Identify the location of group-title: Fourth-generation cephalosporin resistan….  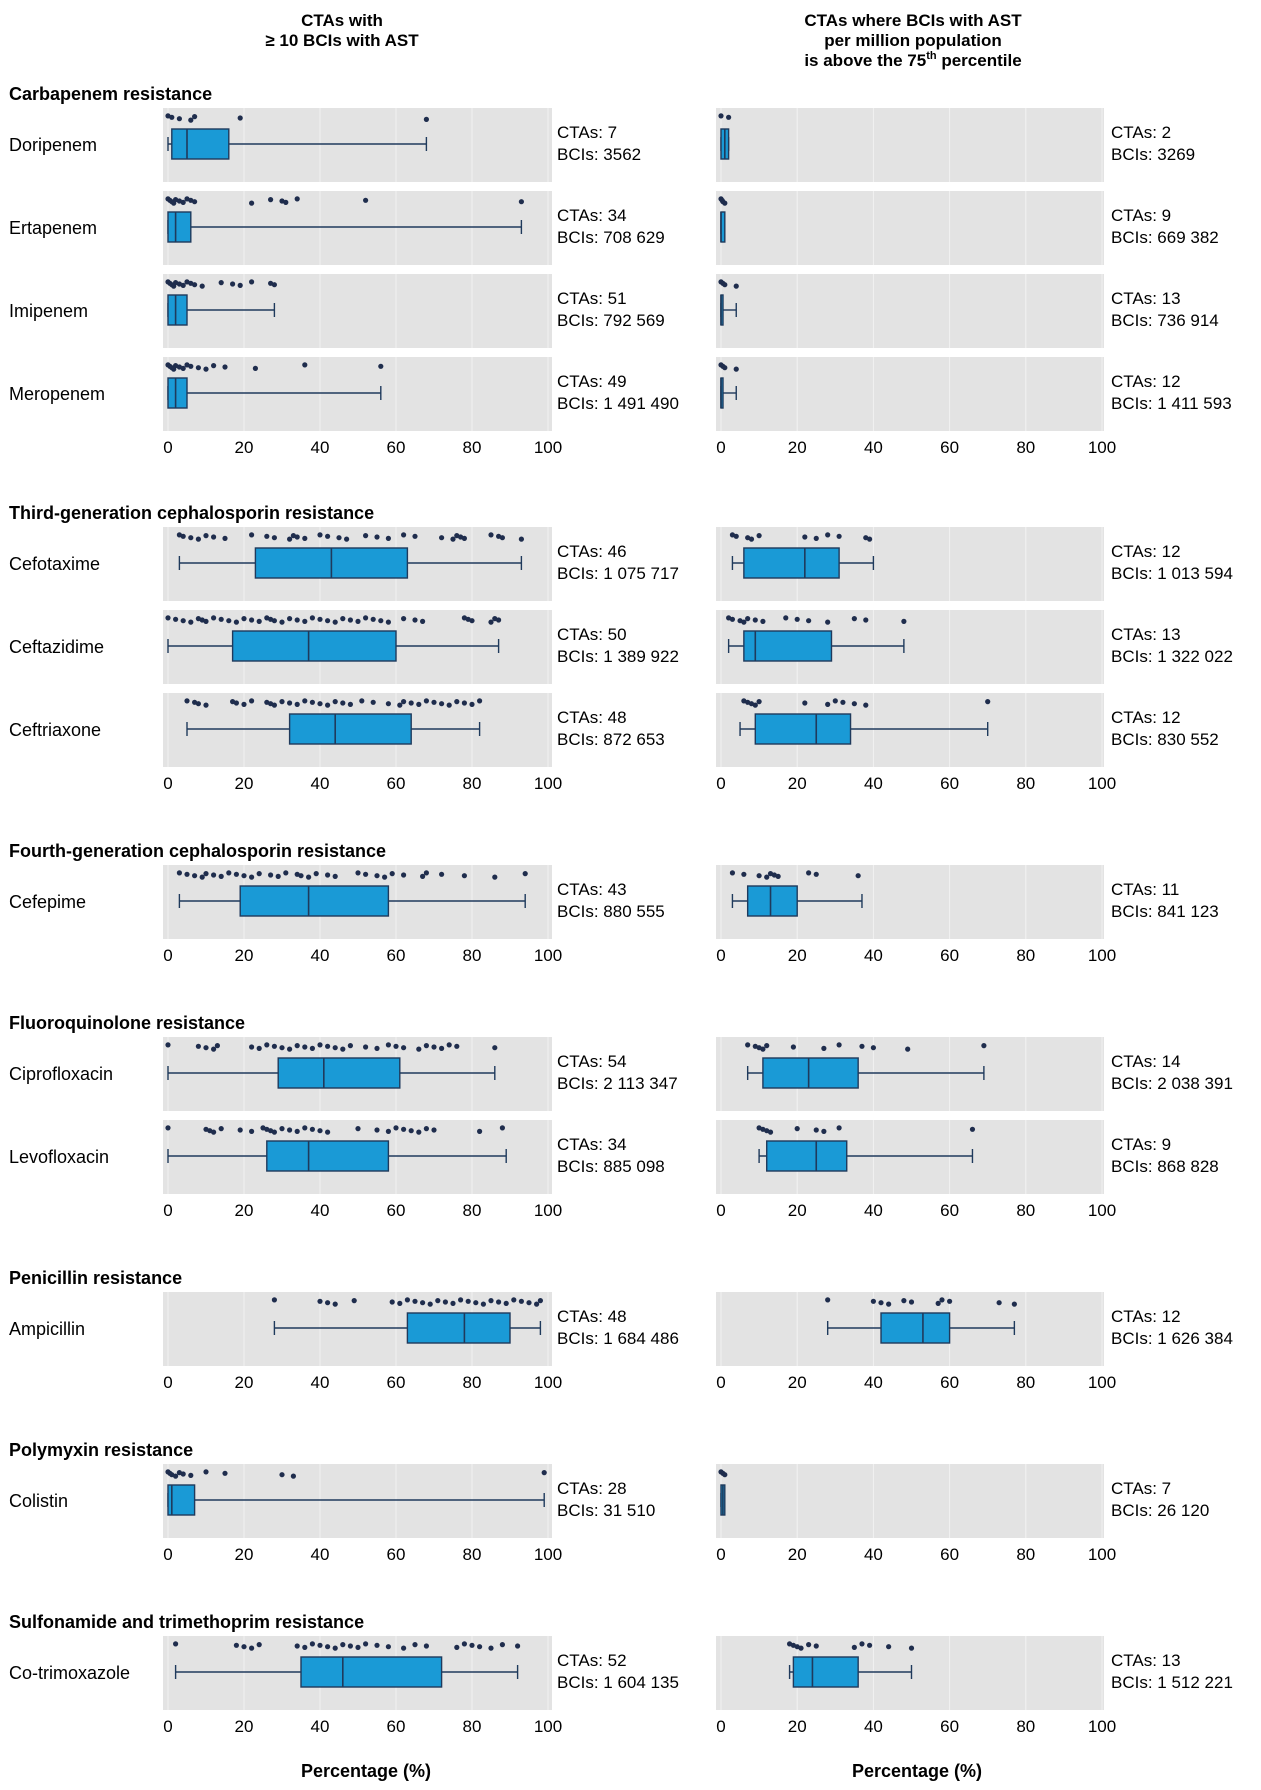
(197, 851).